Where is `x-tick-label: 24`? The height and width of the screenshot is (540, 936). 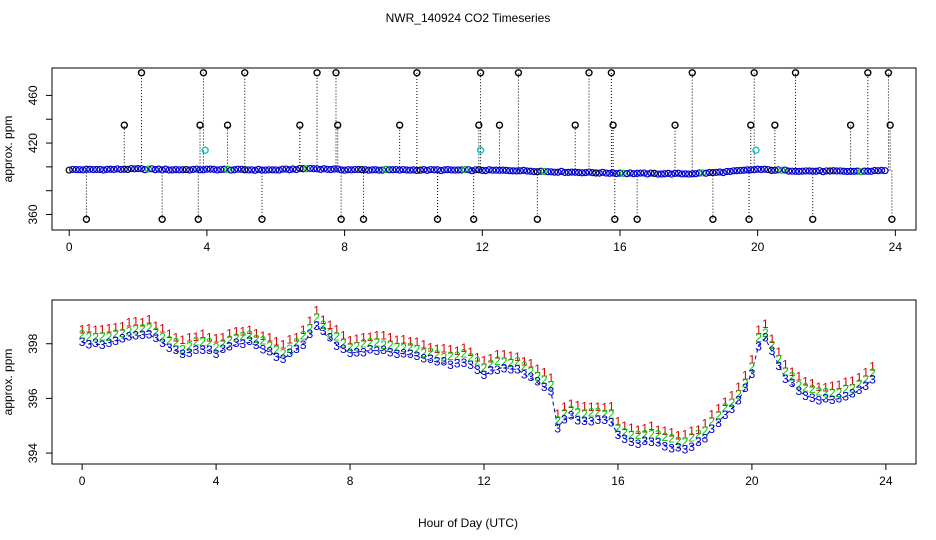 x-tick-label: 24 is located at coordinates (896, 247).